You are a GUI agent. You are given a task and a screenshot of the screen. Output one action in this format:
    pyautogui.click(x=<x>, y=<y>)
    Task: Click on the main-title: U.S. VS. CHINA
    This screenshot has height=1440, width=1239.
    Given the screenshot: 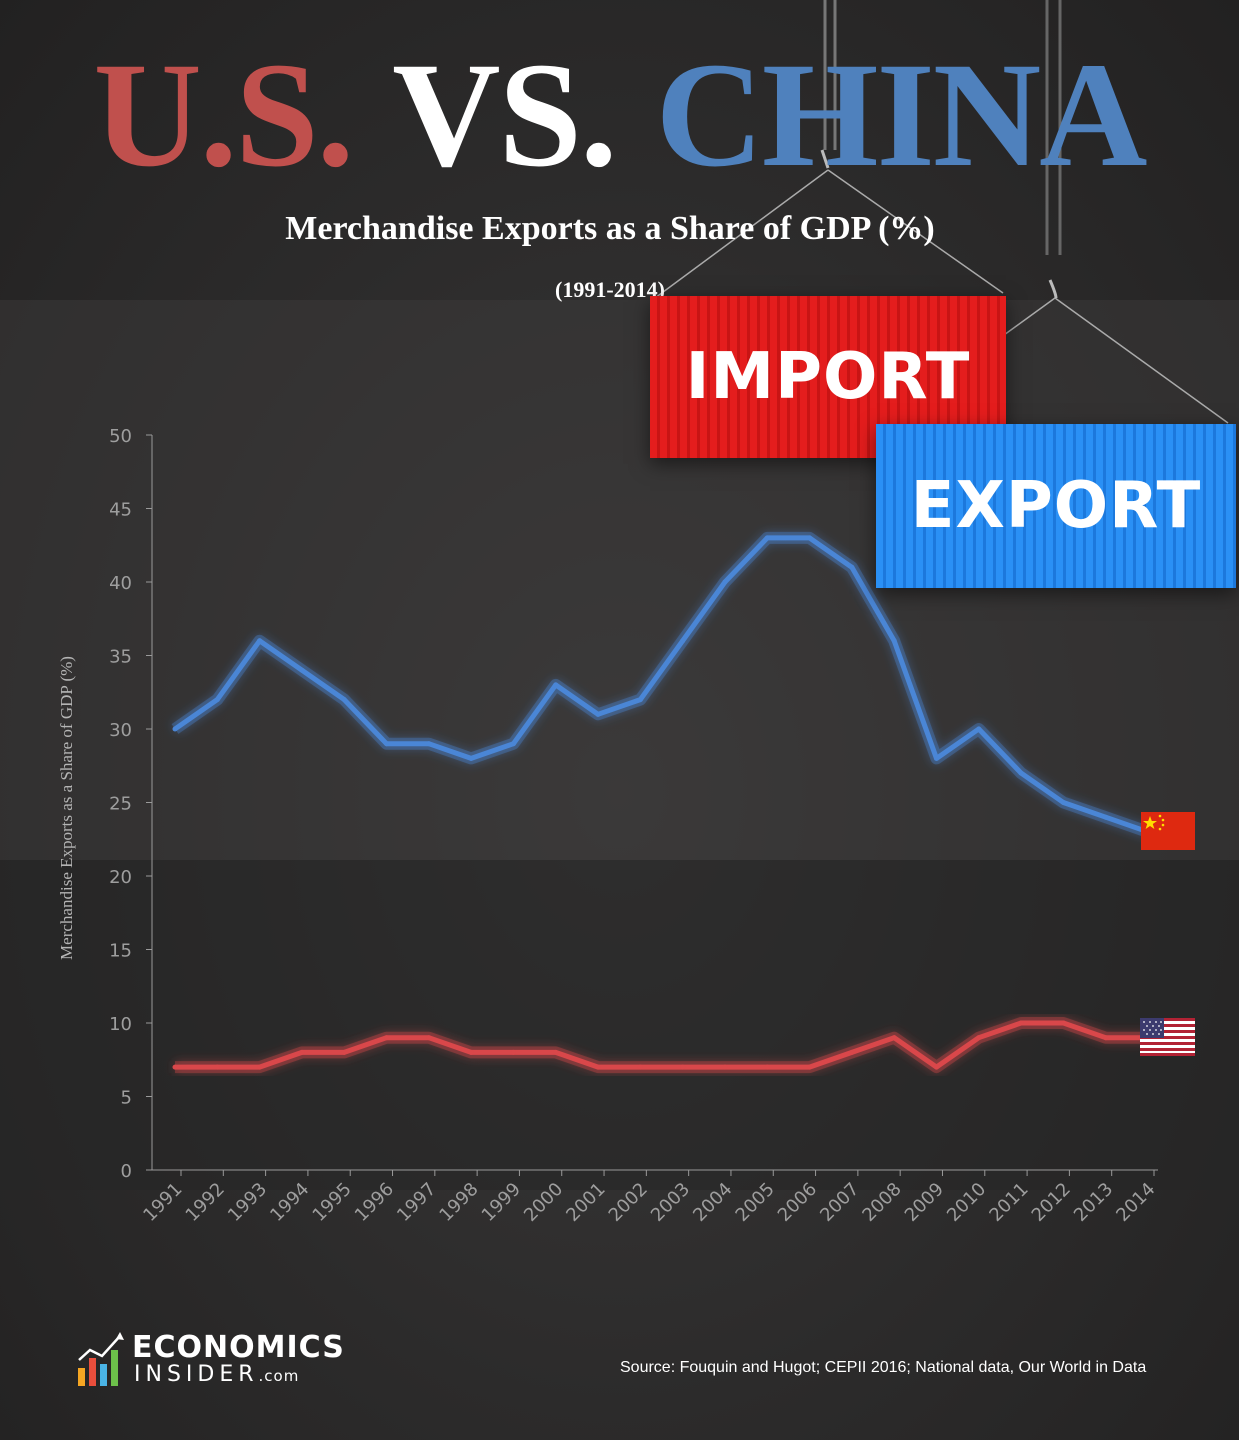 What is the action you would take?
    pyautogui.click(x=619, y=115)
    